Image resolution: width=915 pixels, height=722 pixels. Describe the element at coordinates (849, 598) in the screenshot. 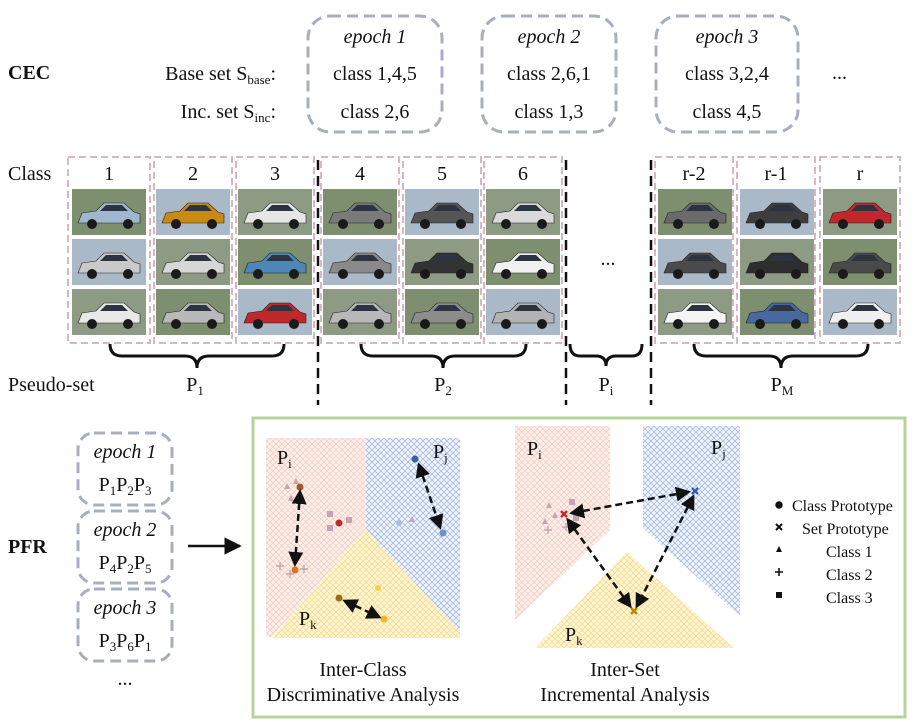

I see `legend-class-3: Class 3` at that location.